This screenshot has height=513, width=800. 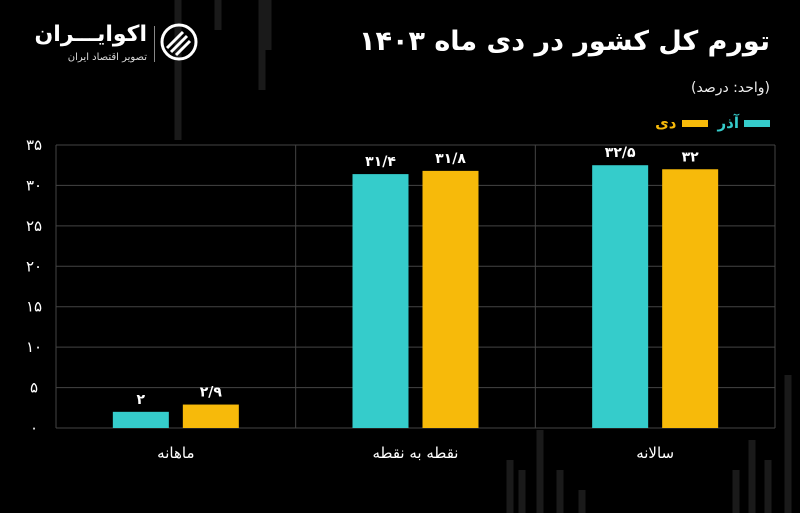 What do you see at coordinates (175, 453) in the screenshot?
I see `x-category-label: ماهانه` at bounding box center [175, 453].